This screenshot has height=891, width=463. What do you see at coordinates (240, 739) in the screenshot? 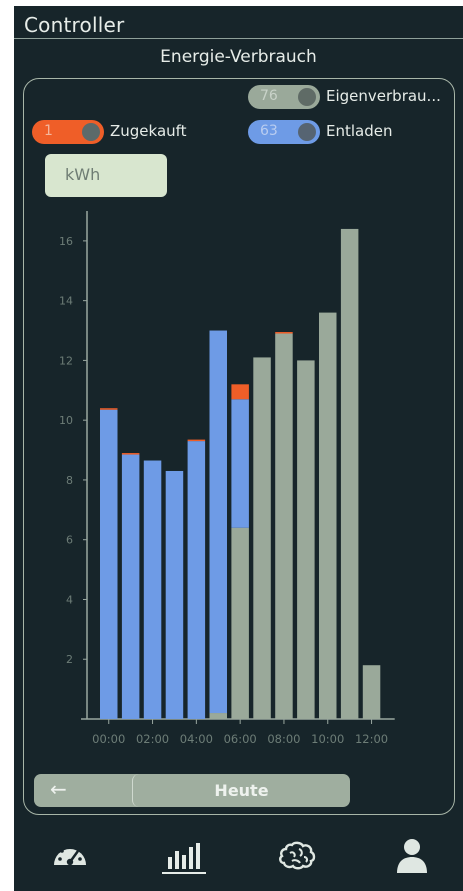
I see `x-tick-label: 06:00` at bounding box center [240, 739].